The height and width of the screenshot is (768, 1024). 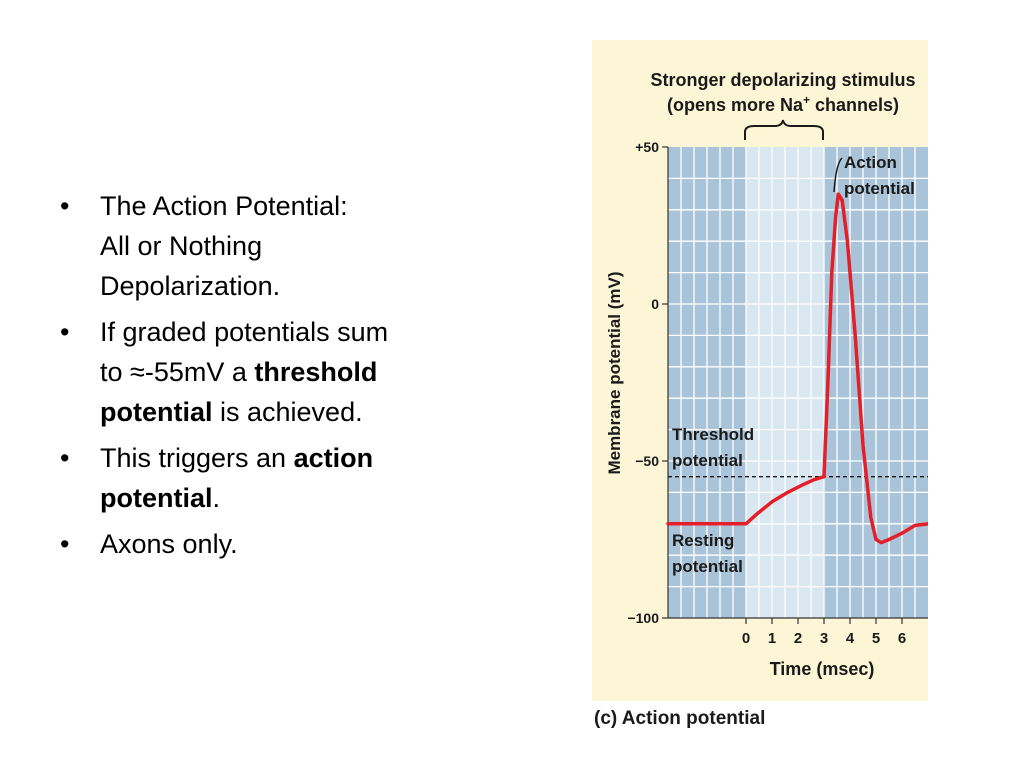 What do you see at coordinates (746, 638) in the screenshot?
I see `x-tick-label: 0` at bounding box center [746, 638].